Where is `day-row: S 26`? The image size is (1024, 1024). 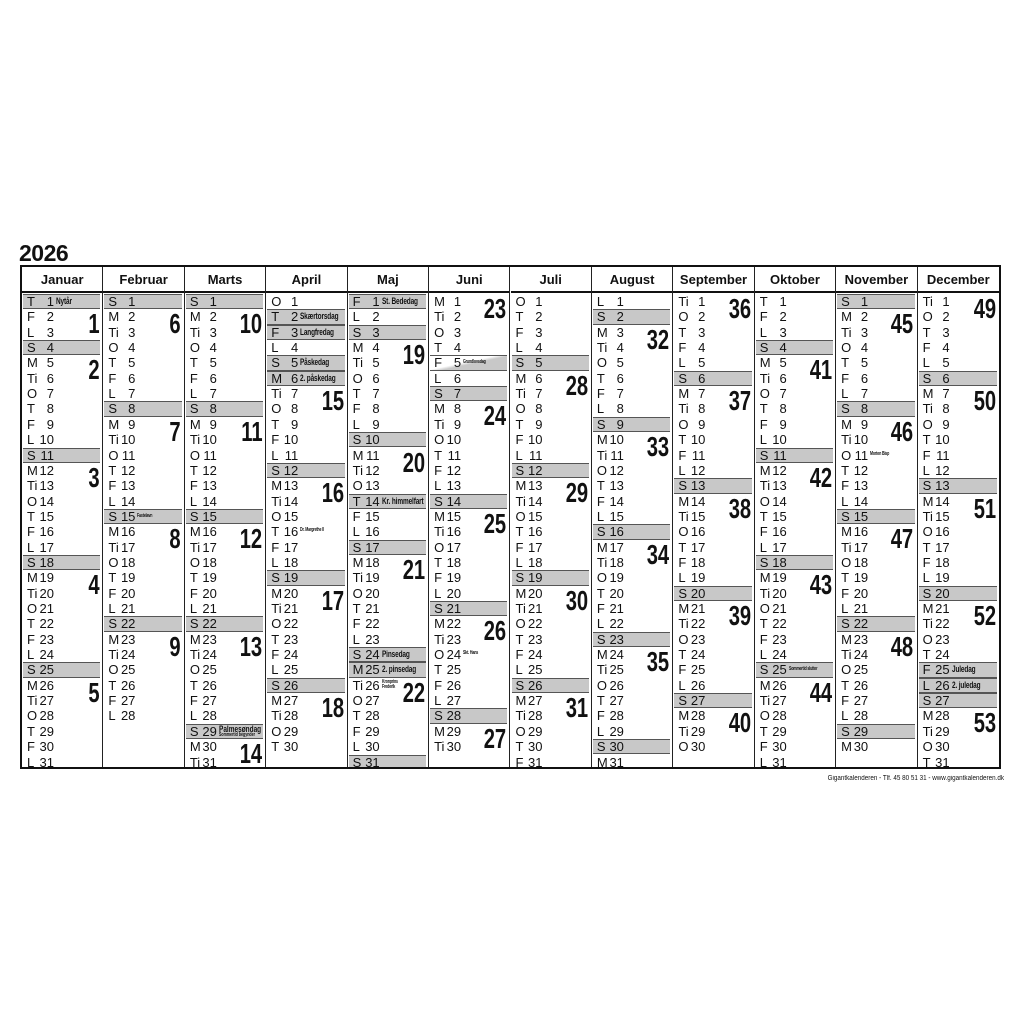 day-row: S 26 is located at coordinates (550, 685).